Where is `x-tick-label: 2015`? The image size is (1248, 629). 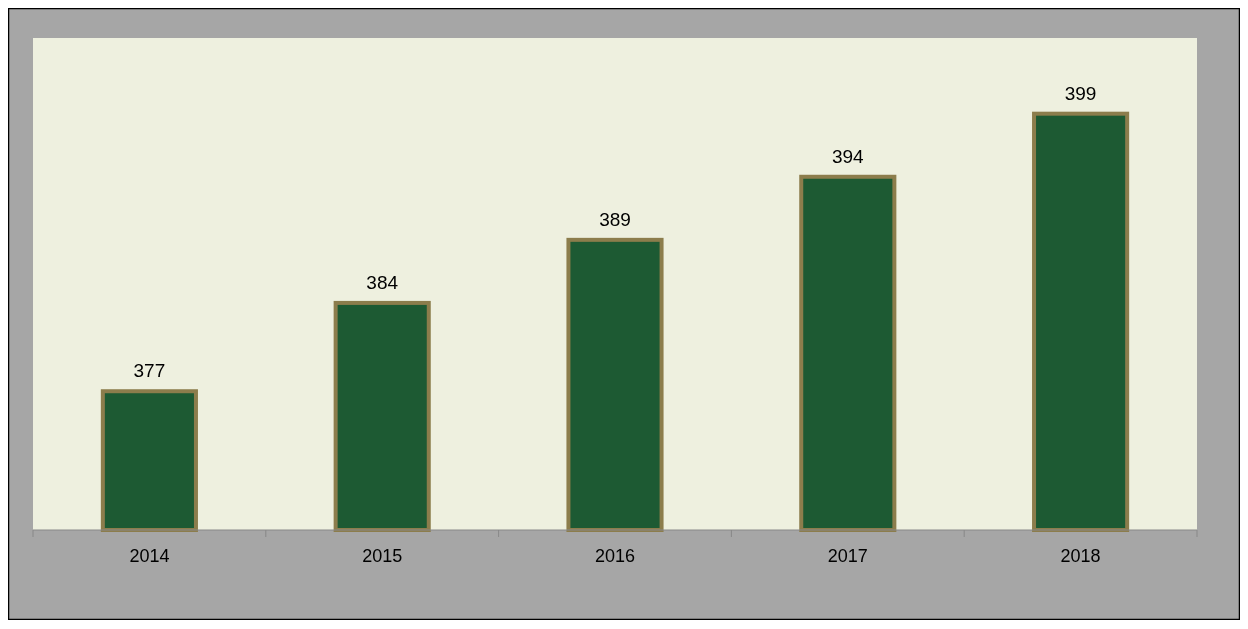
x-tick-label: 2015 is located at coordinates (382, 556).